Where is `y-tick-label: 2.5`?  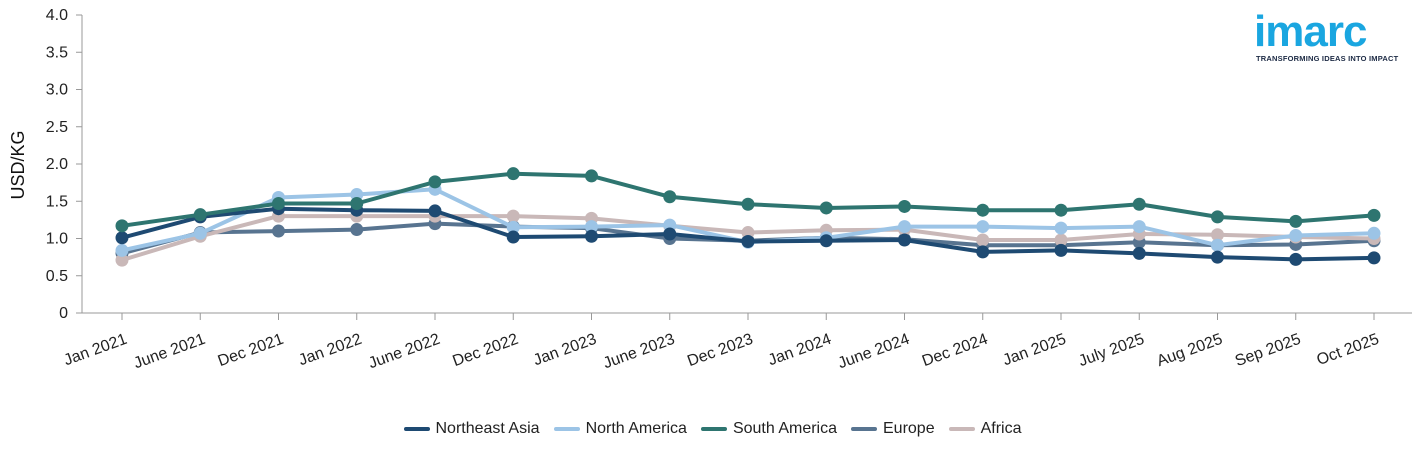 y-tick-label: 2.5 is located at coordinates (57, 127).